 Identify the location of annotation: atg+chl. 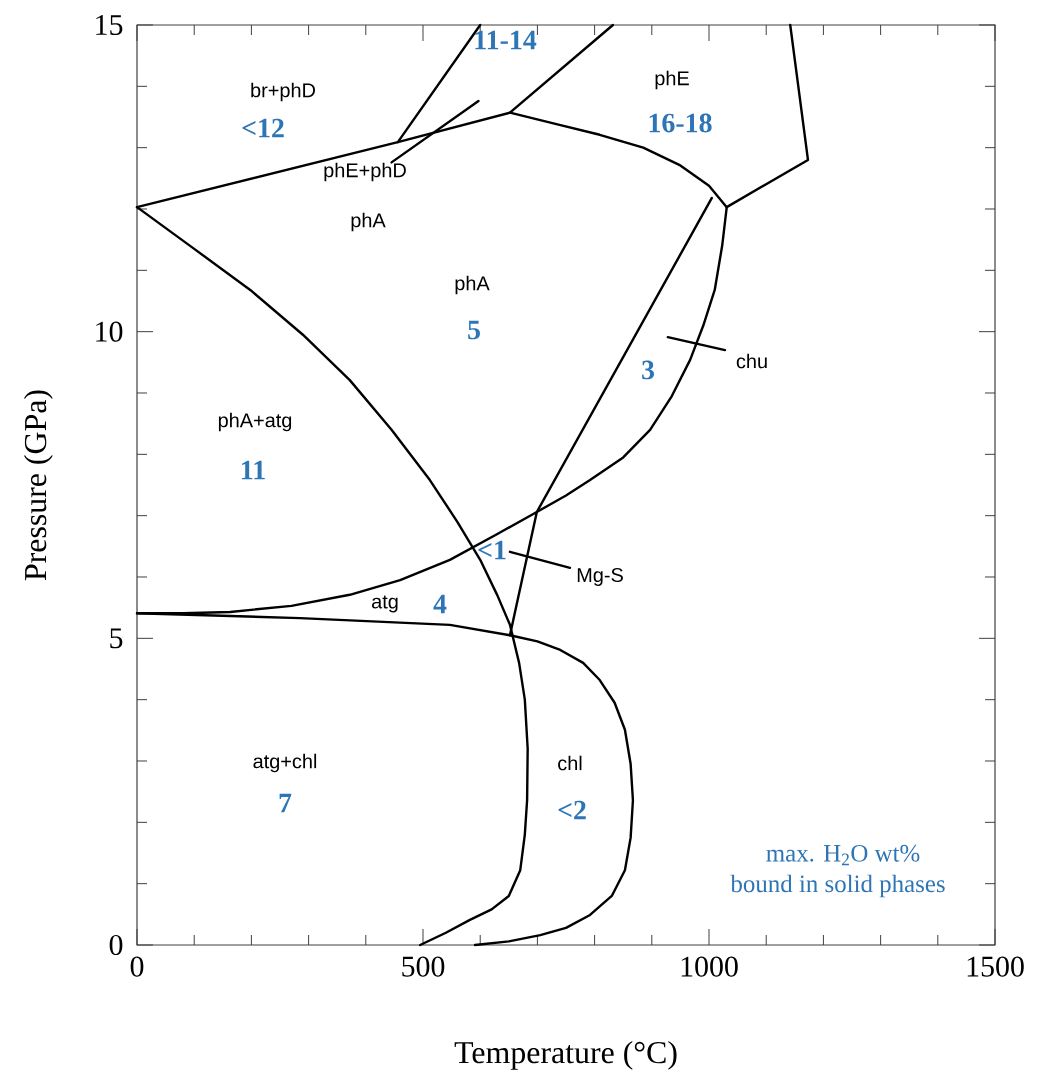
(285, 763).